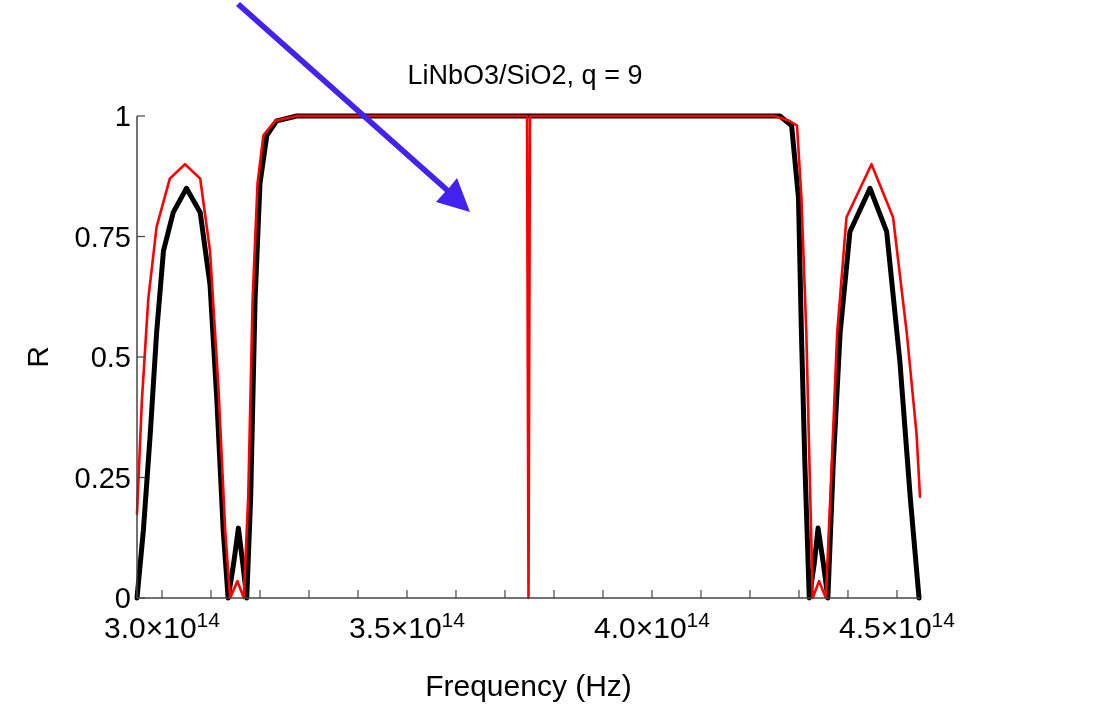 The width and height of the screenshot is (1115, 704). Describe the element at coordinates (102, 477) in the screenshot. I see `y-tick-label: 0.25` at that location.